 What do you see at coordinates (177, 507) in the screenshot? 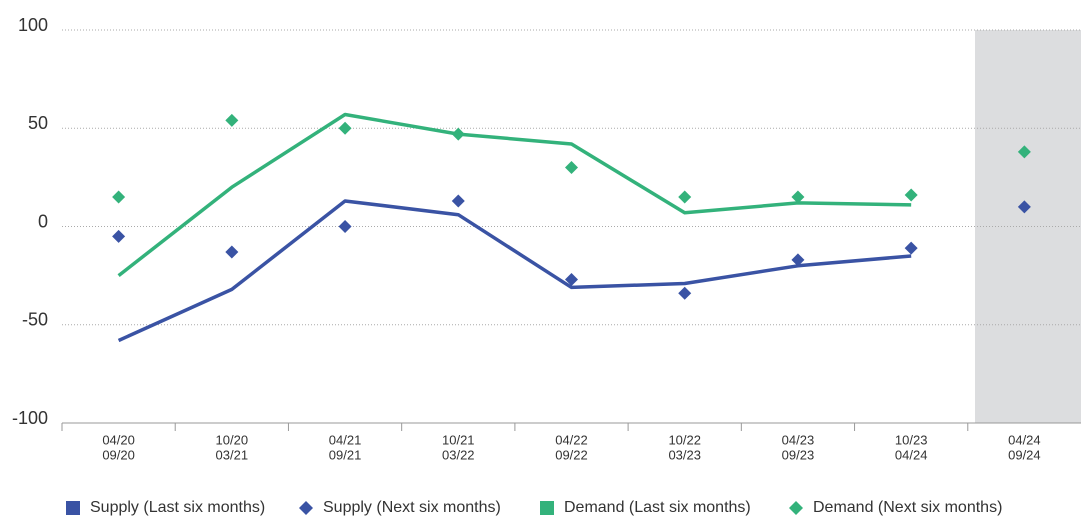
I see `legend-label: Supply (Last six months)` at bounding box center [177, 507].